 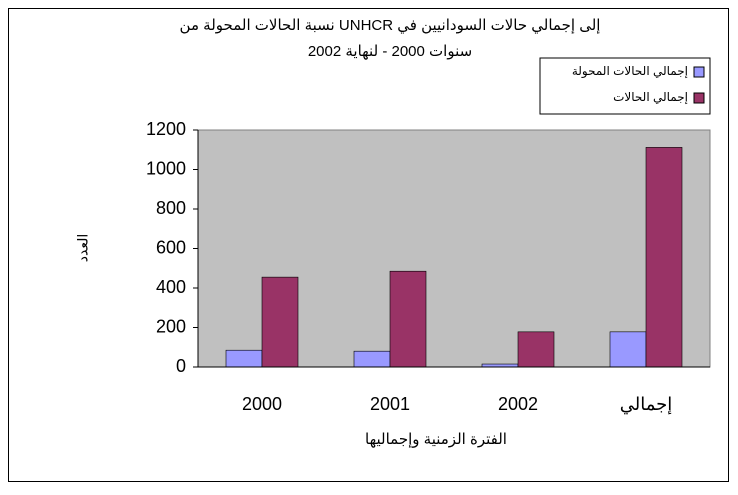 I want to click on y-tick-label: 0, so click(x=181, y=366).